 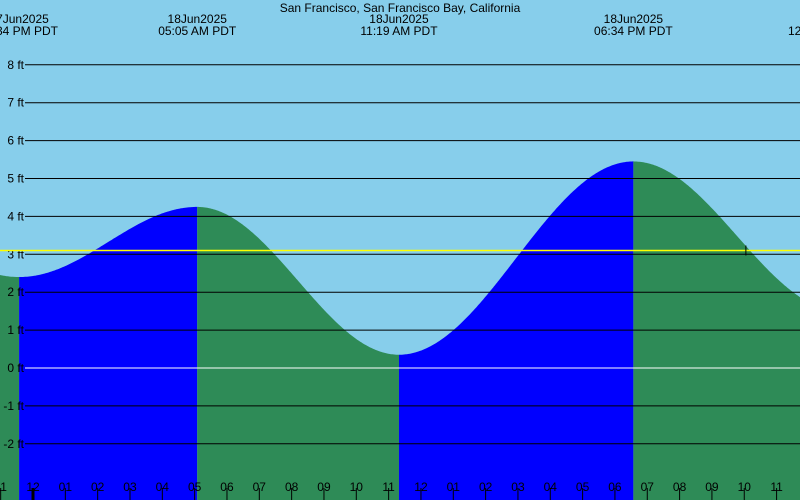 What do you see at coordinates (24, 19) in the screenshot?
I see `extreme-date-label: 17Jun2025` at bounding box center [24, 19].